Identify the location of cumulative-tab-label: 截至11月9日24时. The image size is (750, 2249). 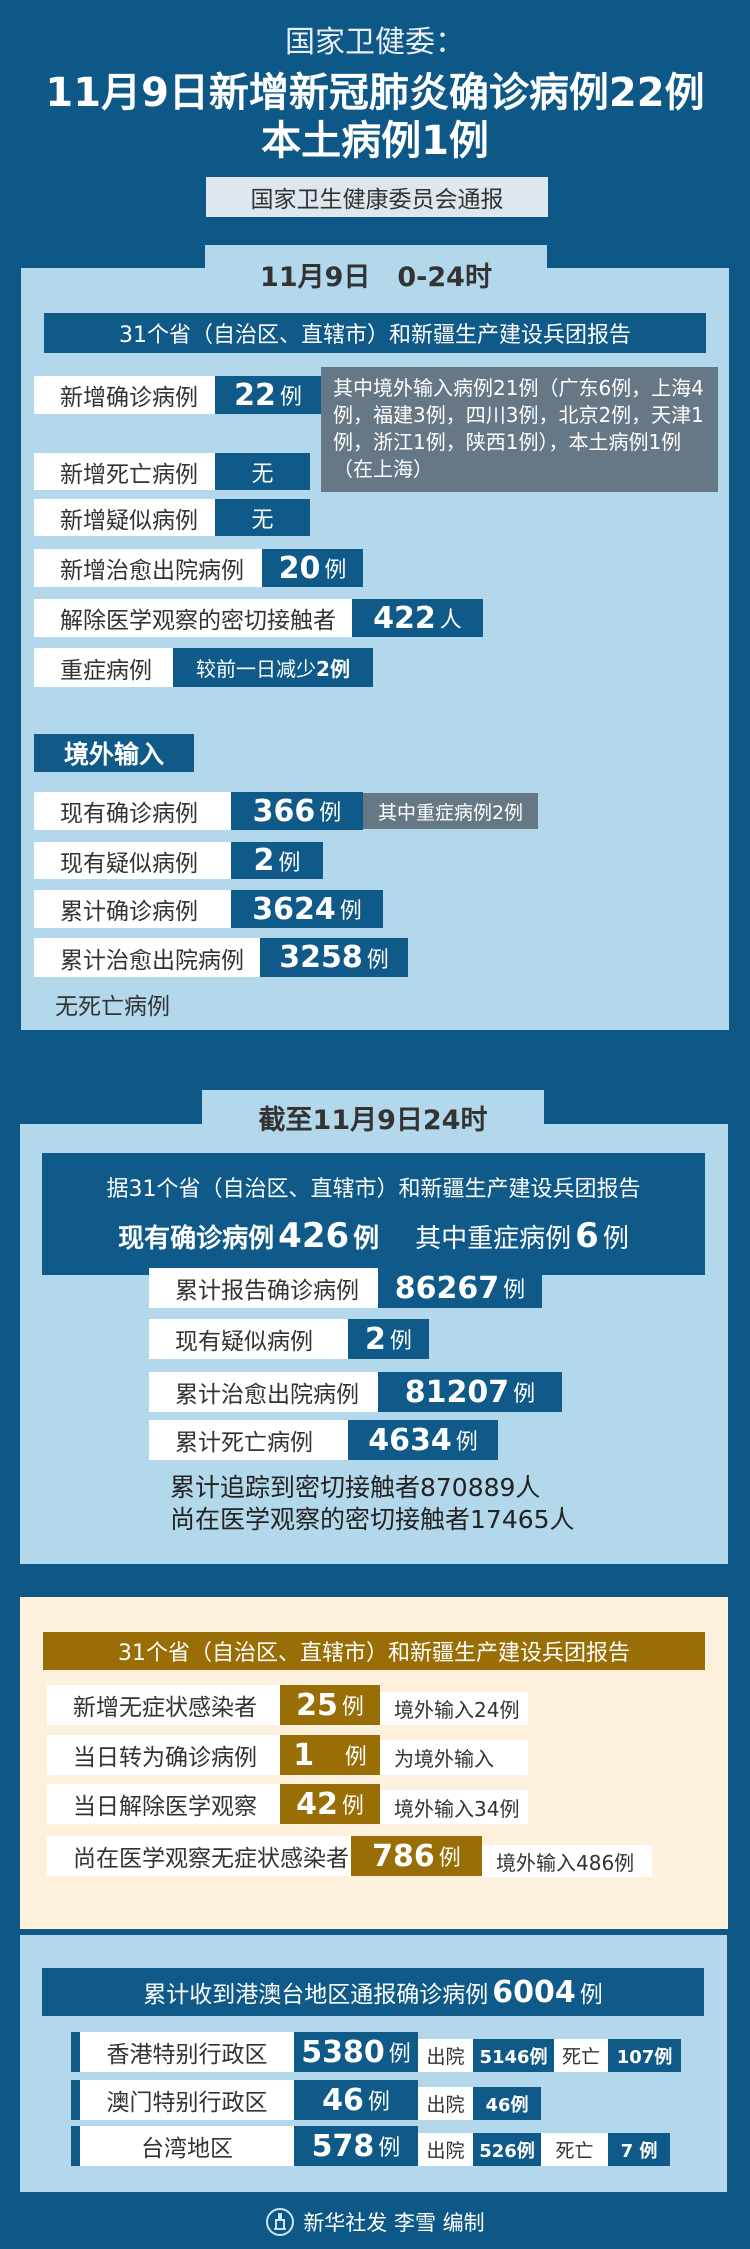
(373, 1120).